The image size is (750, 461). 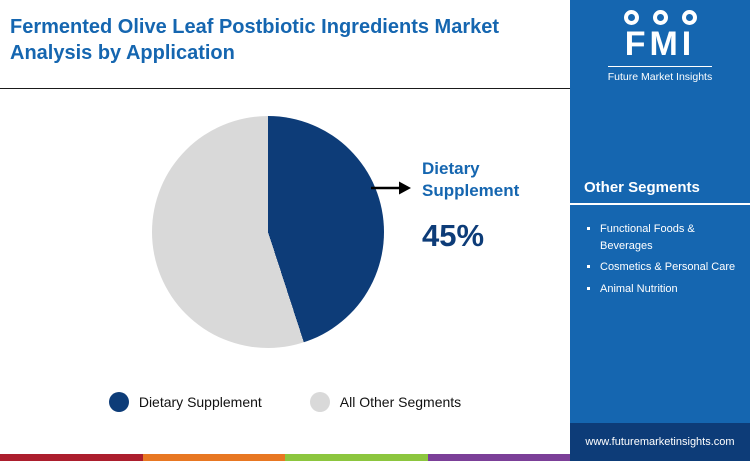 I want to click on legend-label: All Other Segments, so click(x=400, y=402).